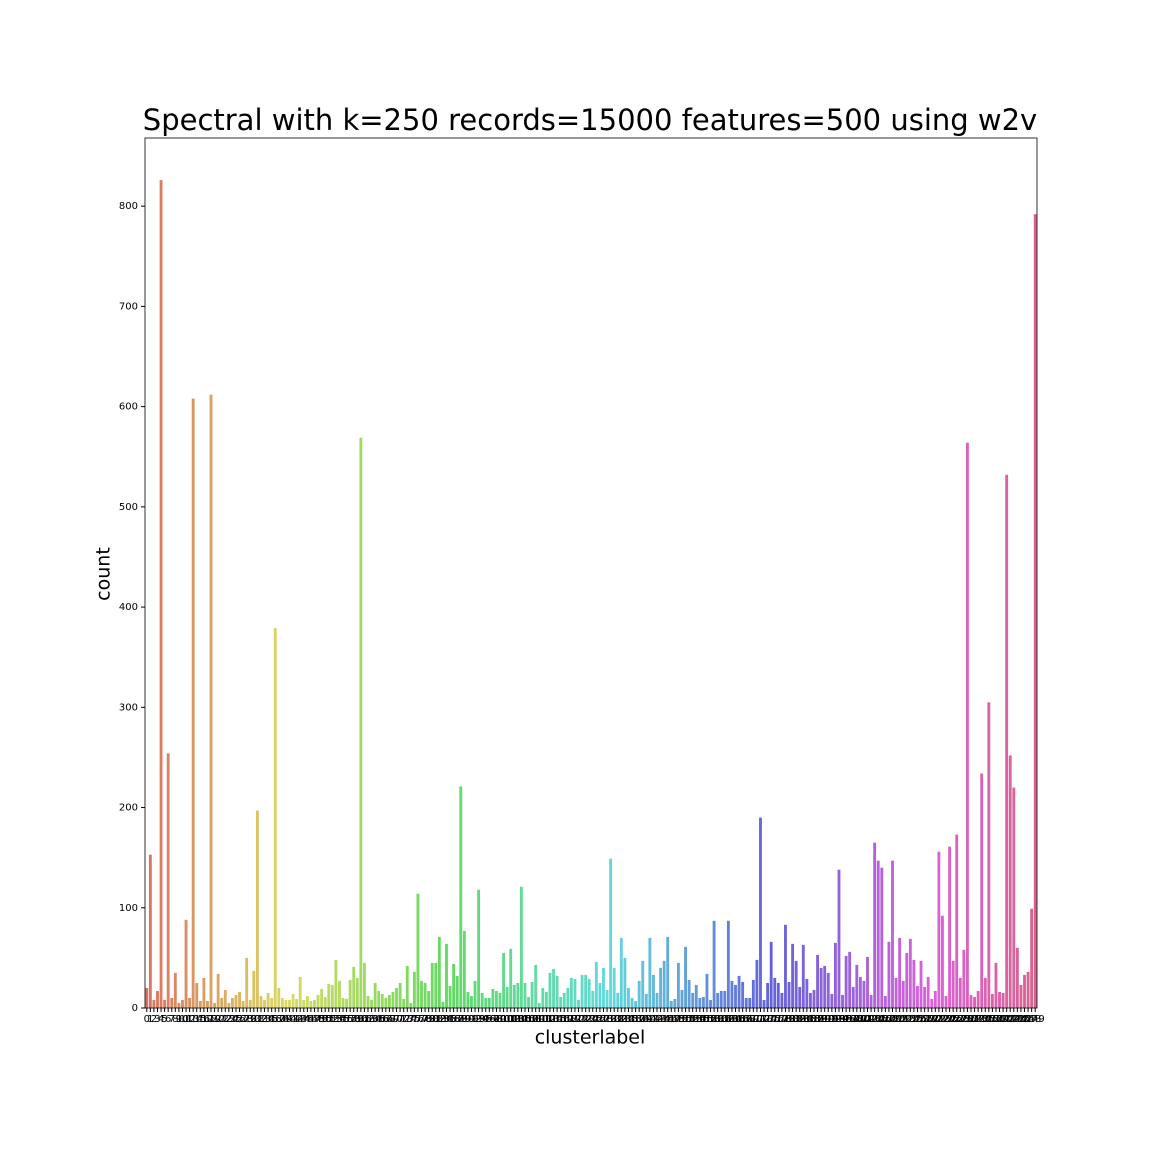 This screenshot has height=1156, width=1152. What do you see at coordinates (468, 1019) in the screenshot?
I see `x-tick-label: 90` at bounding box center [468, 1019].